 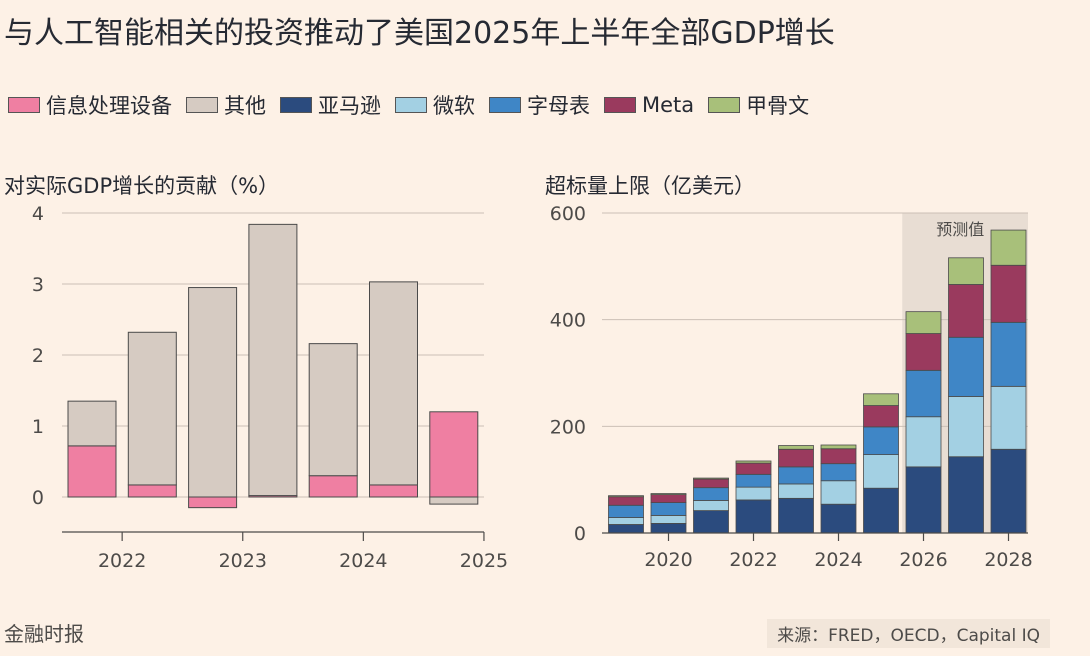 I want to click on legend-item-meta: Meta, so click(x=649, y=105).